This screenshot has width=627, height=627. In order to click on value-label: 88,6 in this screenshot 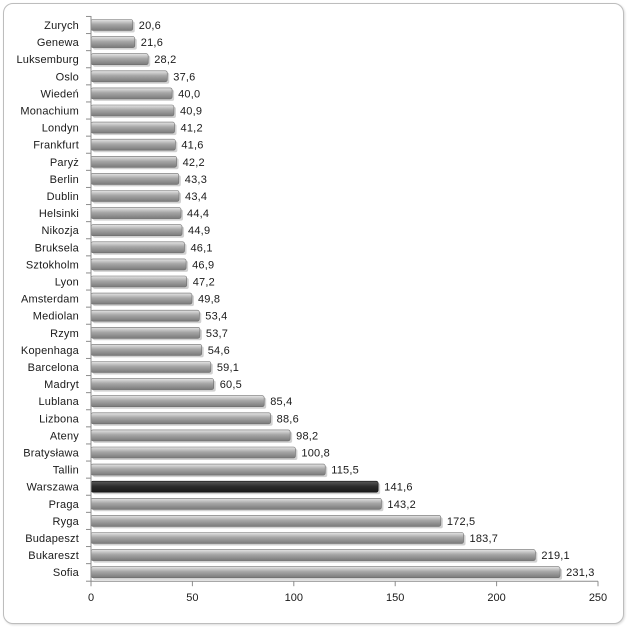, I will do `click(288, 419)`.